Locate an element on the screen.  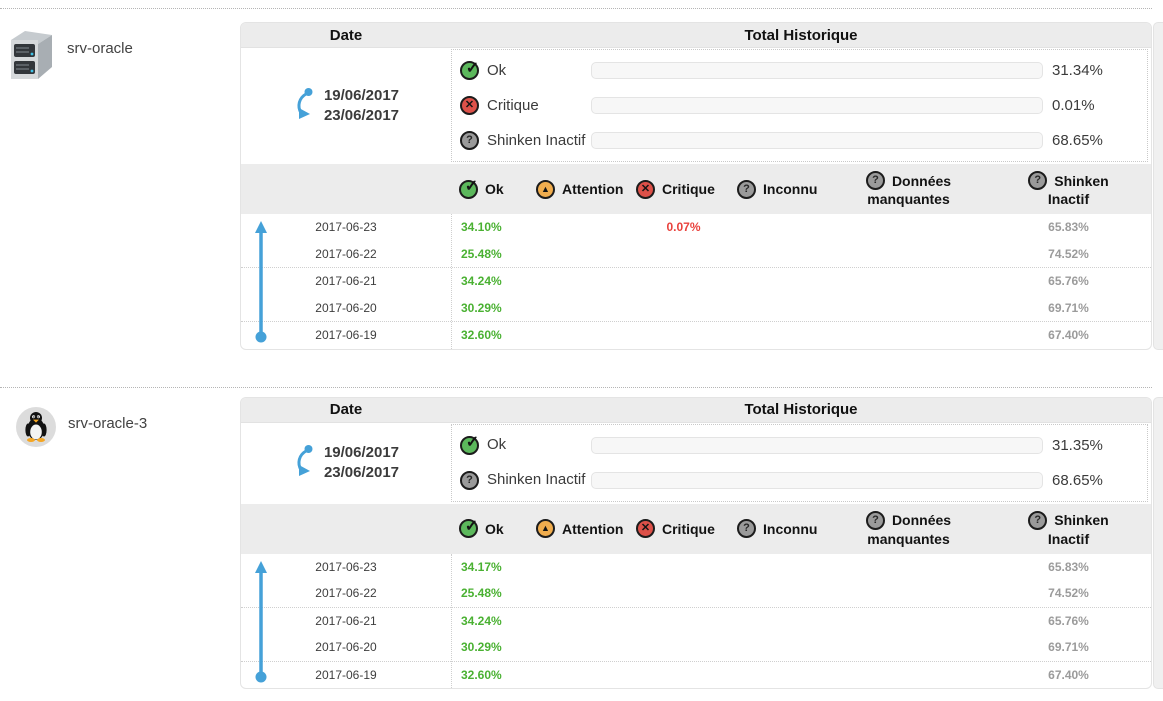
host-name: srv-oracle-3 is located at coordinates (108, 423).